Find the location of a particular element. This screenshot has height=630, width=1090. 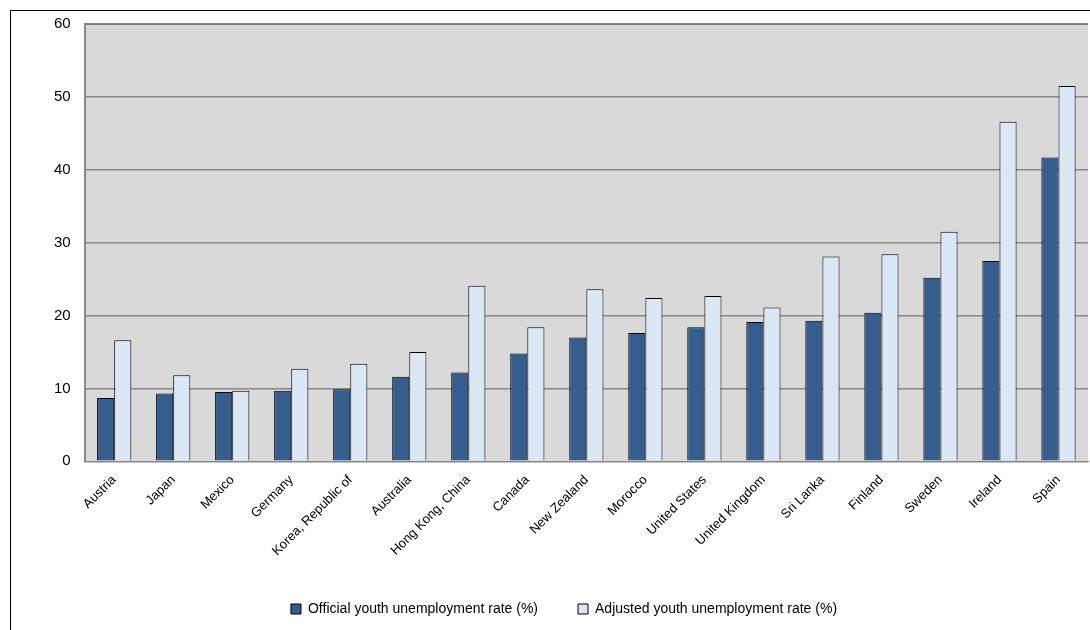

y-tick-label: 20 is located at coordinates (62, 314).